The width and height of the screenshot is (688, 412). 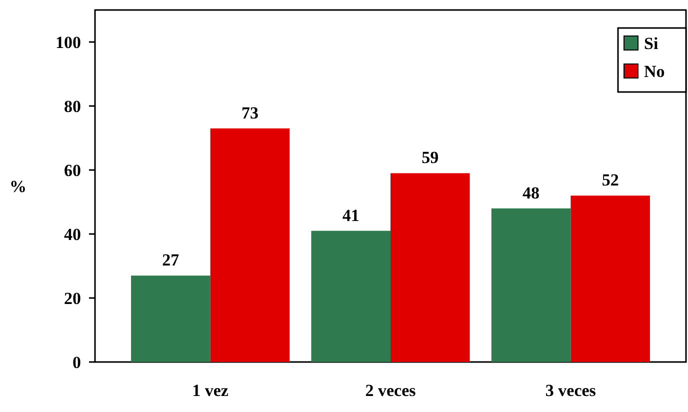 What do you see at coordinates (72, 106) in the screenshot?
I see `y-tick-label: 80` at bounding box center [72, 106].